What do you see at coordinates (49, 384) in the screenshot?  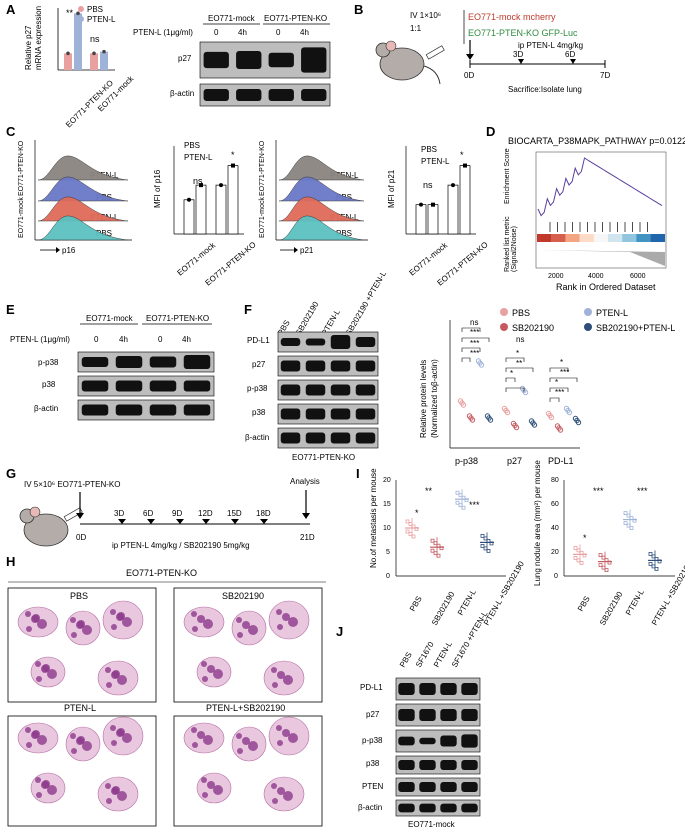 I see `e-row-p38: p38` at bounding box center [49, 384].